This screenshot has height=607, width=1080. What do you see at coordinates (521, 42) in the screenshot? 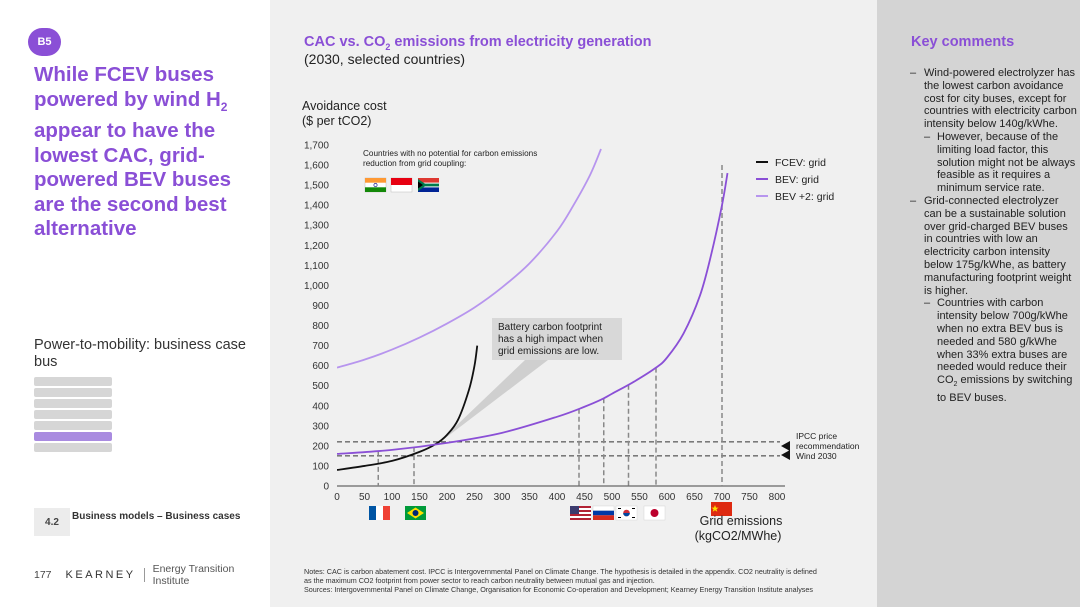
I see `chart-title-part2: emissions from electricity generation` at bounding box center [521, 42].